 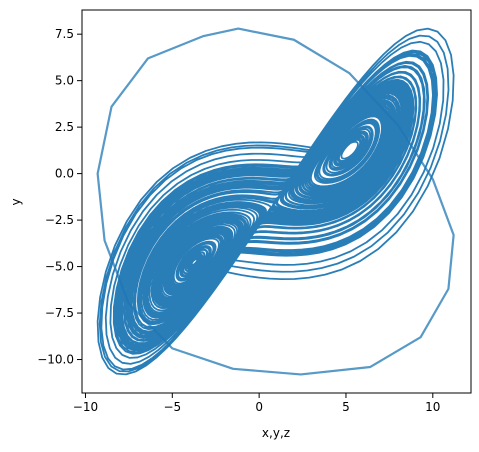 What do you see at coordinates (55, 360) in the screenshot?
I see `y-tick-label--10: −10.0` at bounding box center [55, 360].